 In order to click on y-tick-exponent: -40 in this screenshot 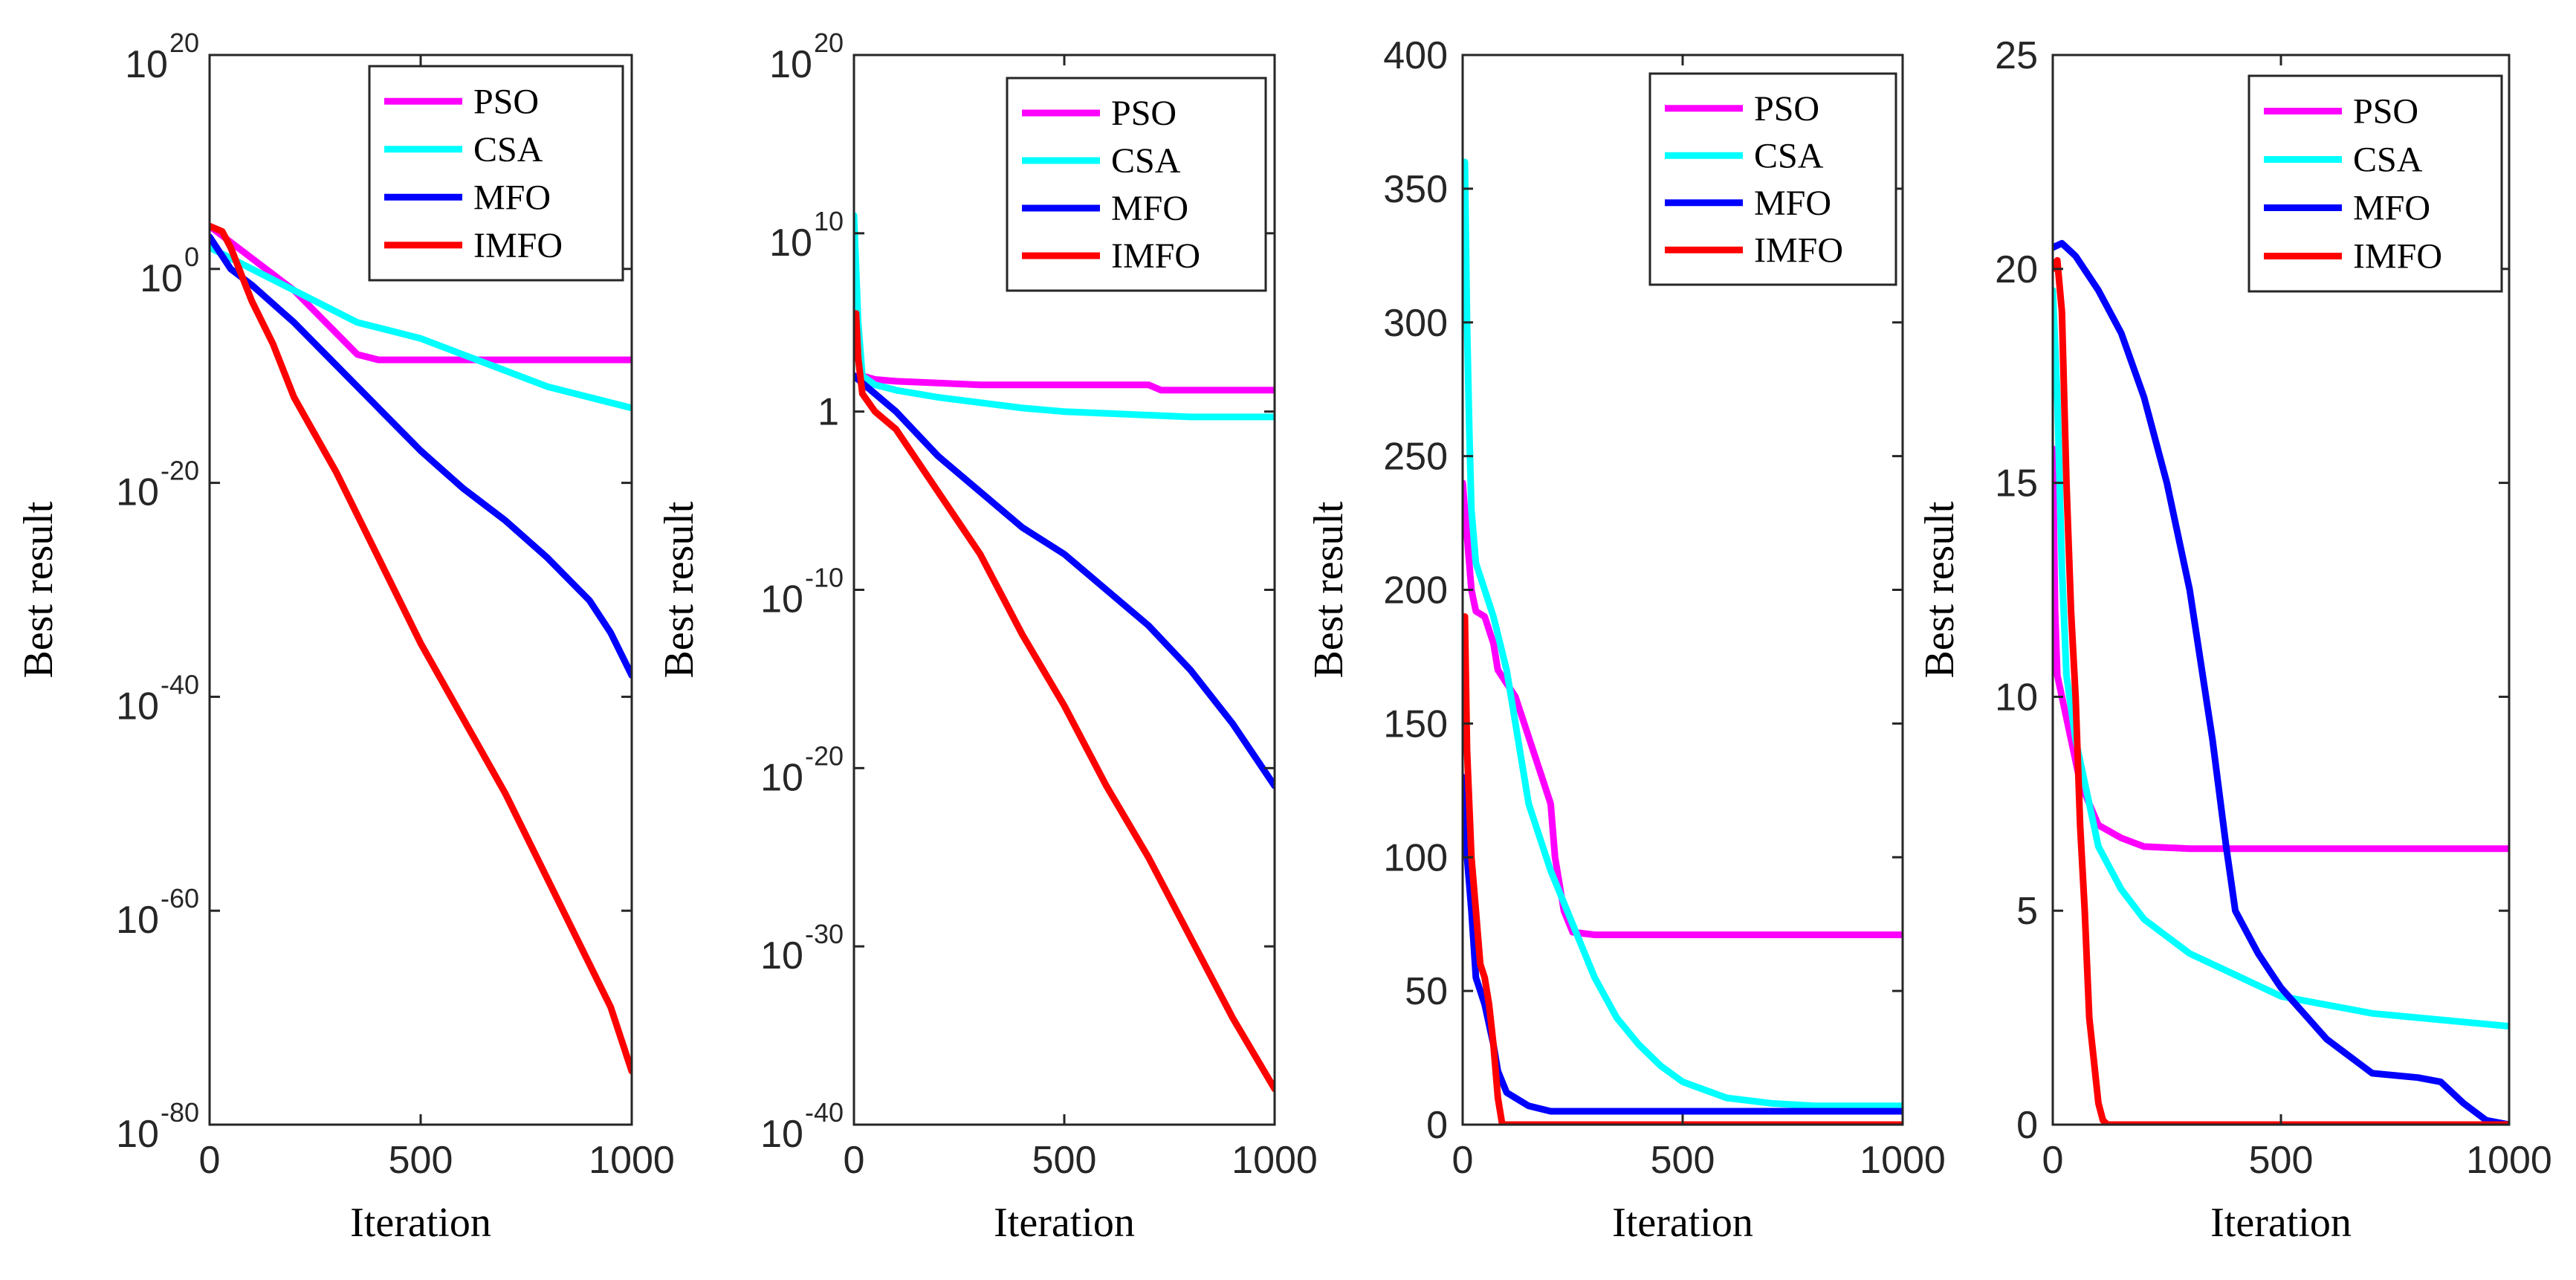, I will do `click(825, 1112)`.